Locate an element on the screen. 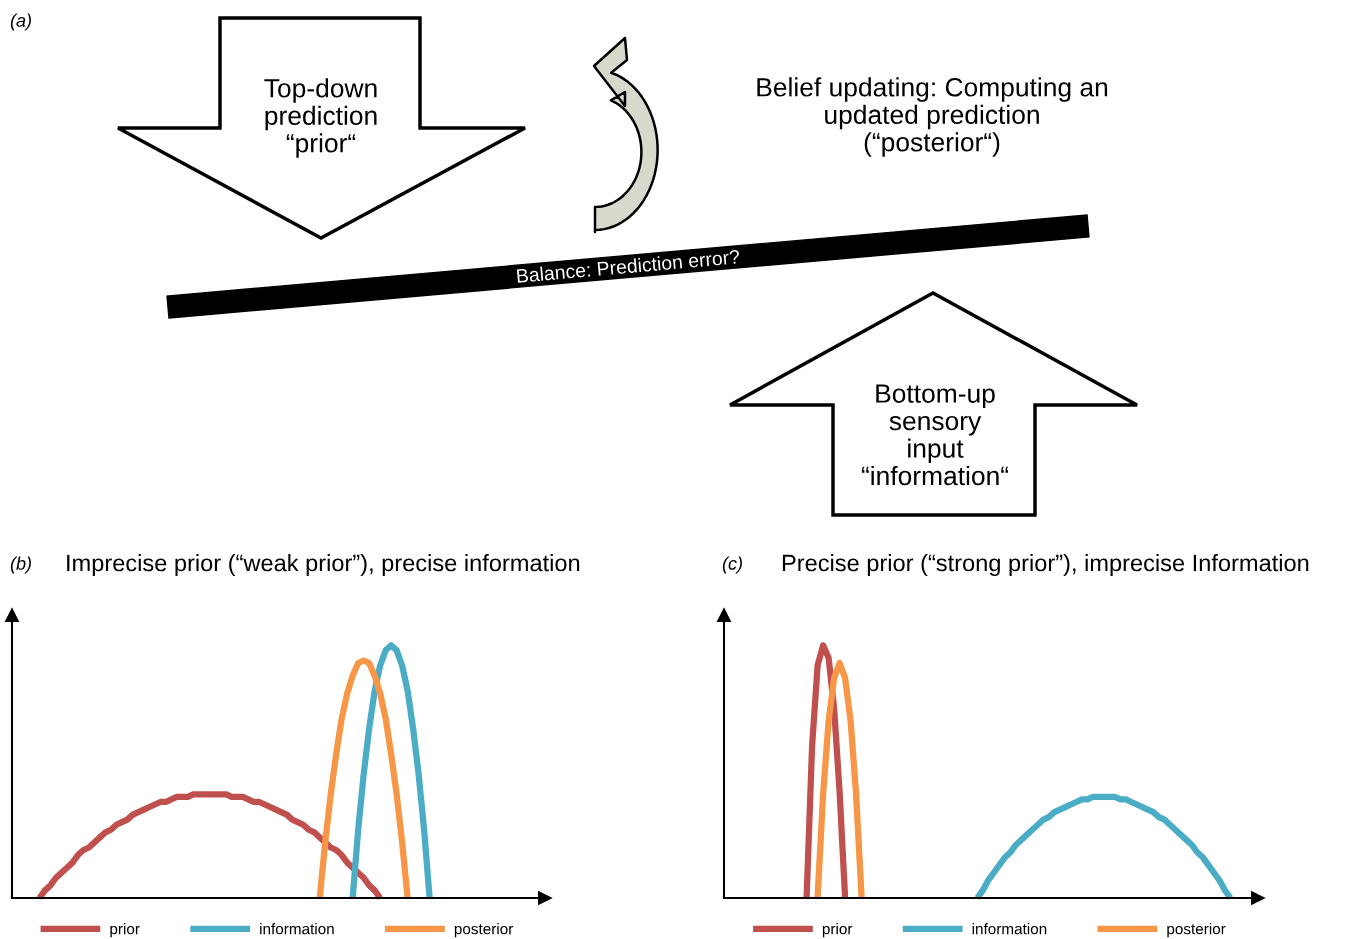 The height and width of the screenshot is (939, 1358). chart-title: Precise prior (“strong prior”), imprecise Information is located at coordinates (1045, 565).